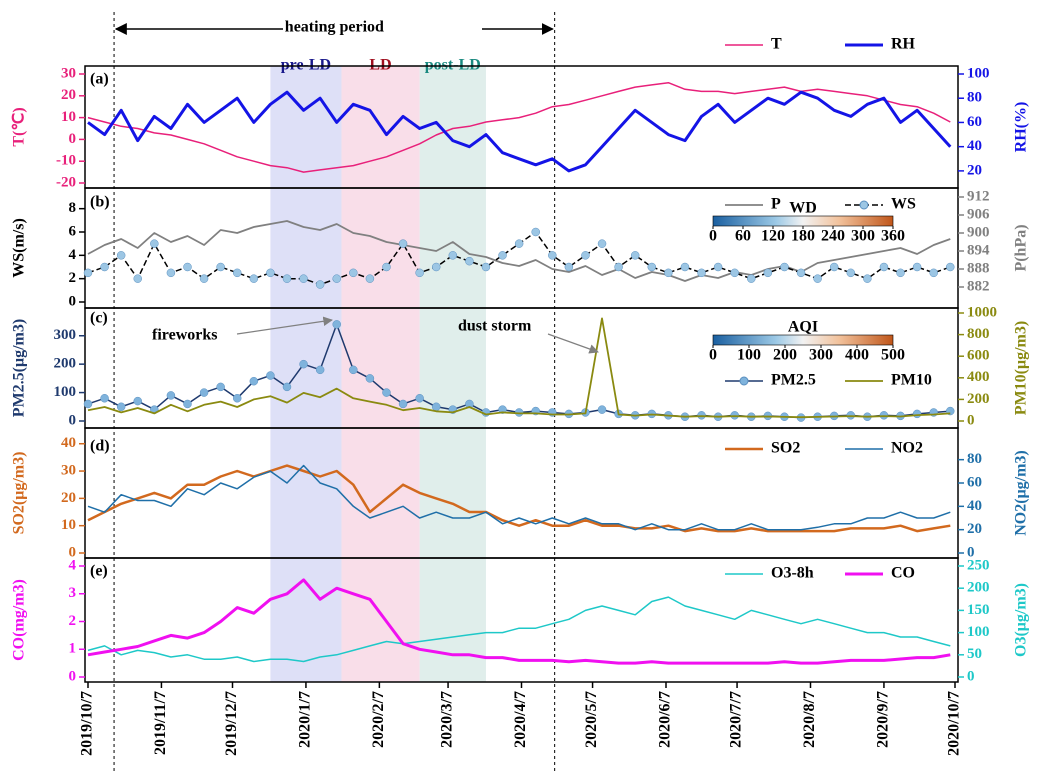 The width and height of the screenshot is (1038, 773). I want to click on panel-label: (b), so click(100, 202).